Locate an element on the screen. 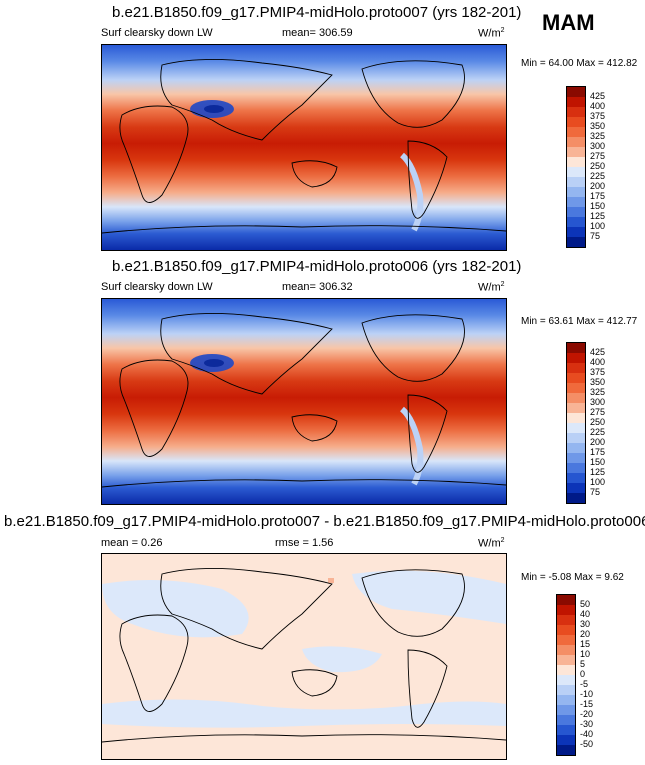 This screenshot has width=645, height=765. colorbar-label: 40 is located at coordinates (585, 614).